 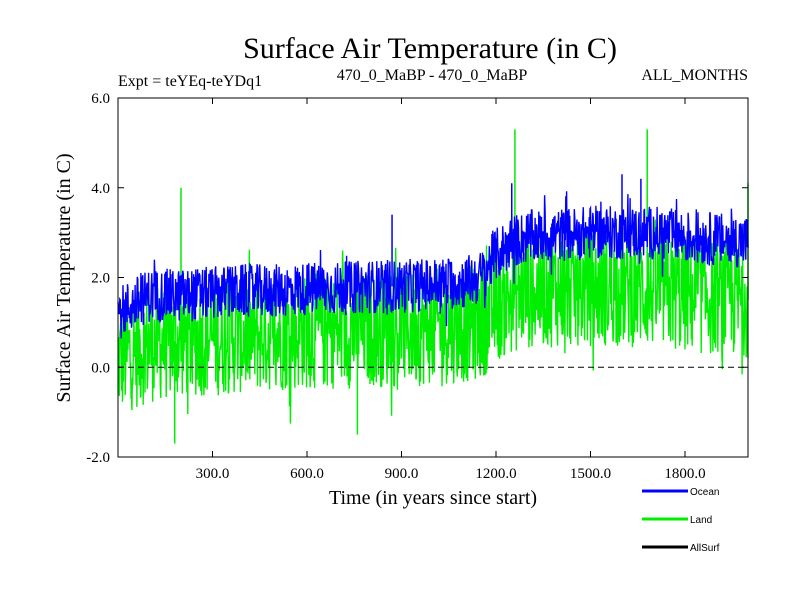 I want to click on x-tick-label: 900.0, so click(x=402, y=474).